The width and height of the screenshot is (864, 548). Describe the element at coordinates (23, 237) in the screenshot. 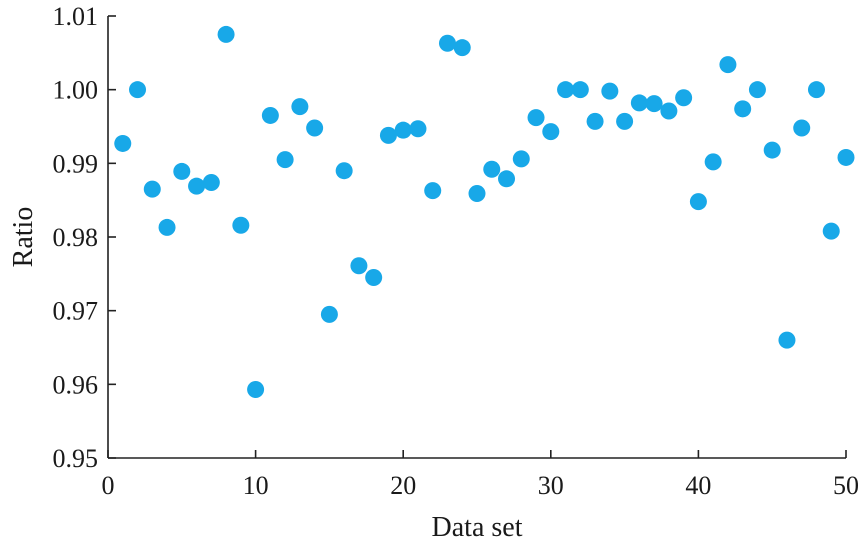

I see `y-axis-title: Ratio` at that location.